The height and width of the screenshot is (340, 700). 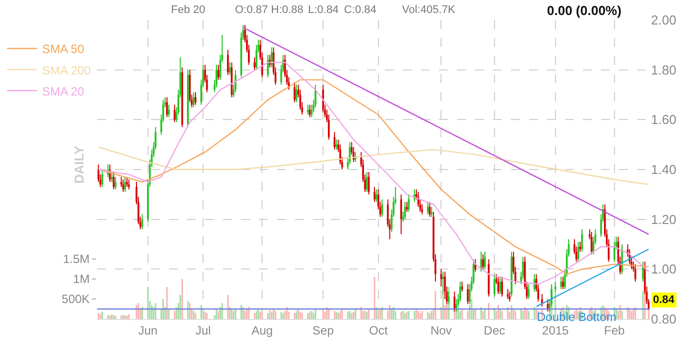 I want to click on legend-label: SMA 50, so click(x=63, y=49).